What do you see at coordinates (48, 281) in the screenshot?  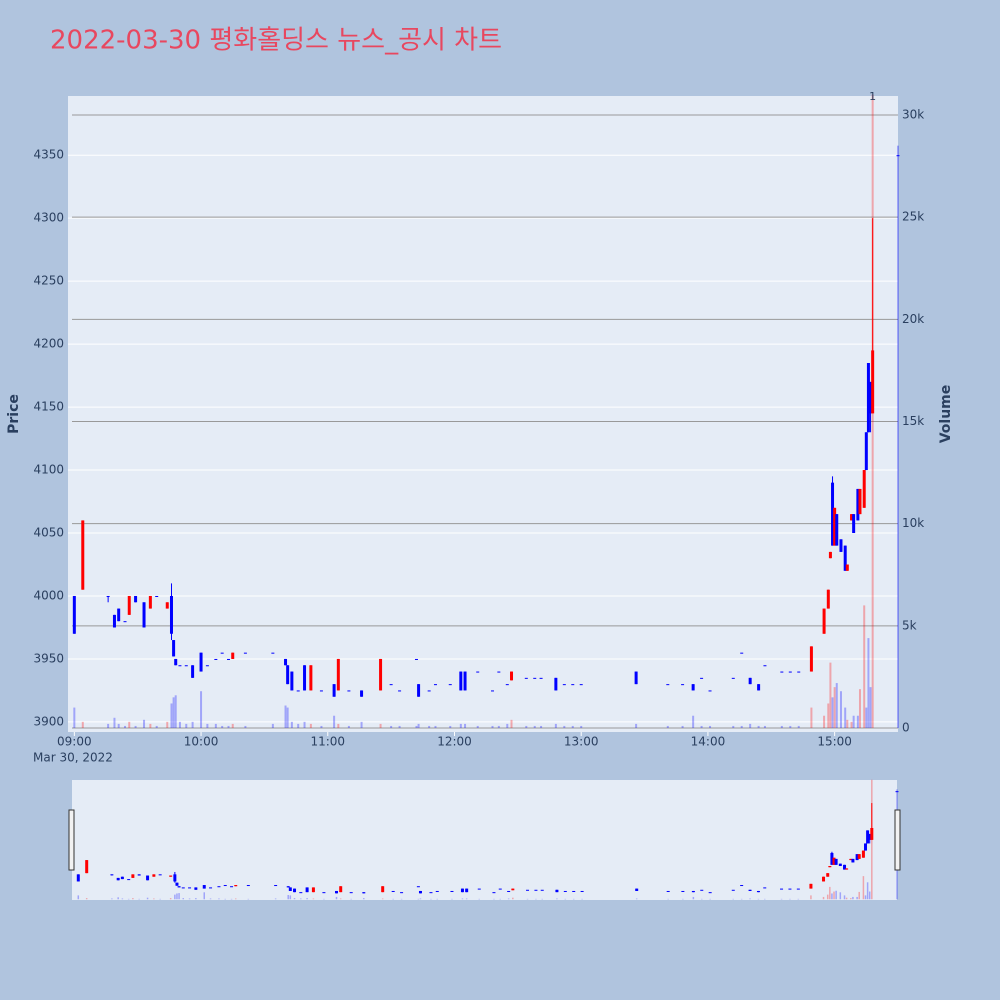 I see `y-tick-label: 4250` at bounding box center [48, 281].